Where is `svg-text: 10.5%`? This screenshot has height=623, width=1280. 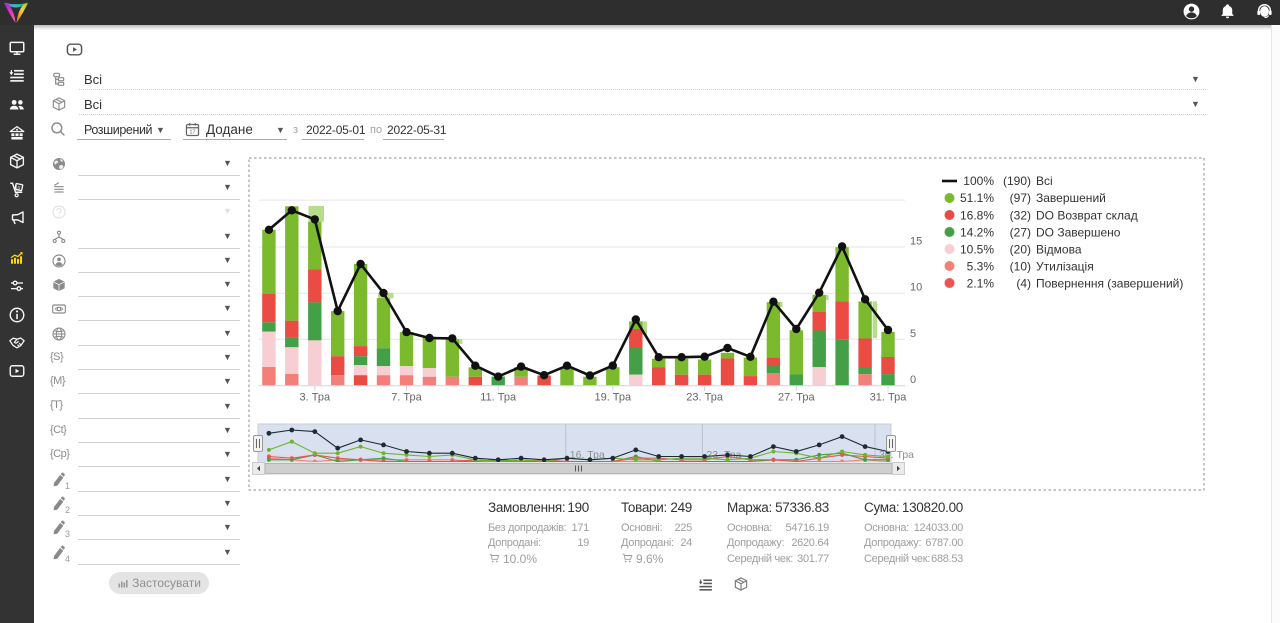
svg-text: 10.5% is located at coordinates (977, 249).